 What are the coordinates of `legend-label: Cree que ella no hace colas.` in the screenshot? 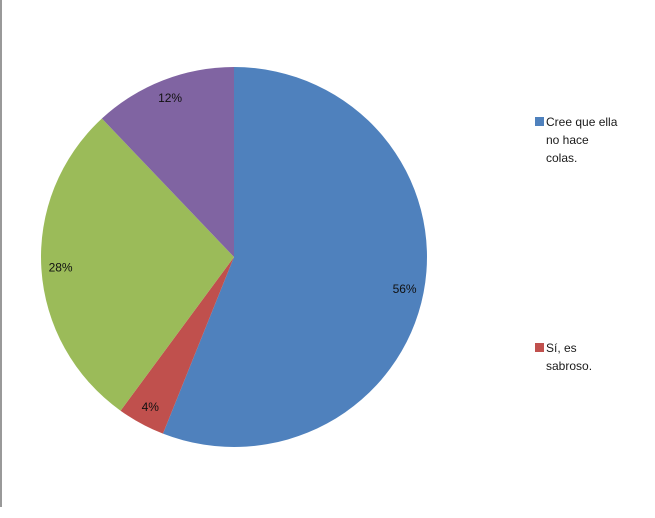 It's located at (582, 140).